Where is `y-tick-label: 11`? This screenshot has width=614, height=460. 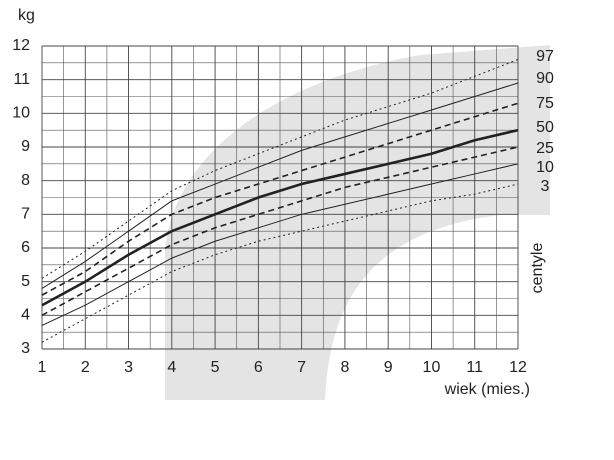
y-tick-label: 11 is located at coordinates (21, 79).